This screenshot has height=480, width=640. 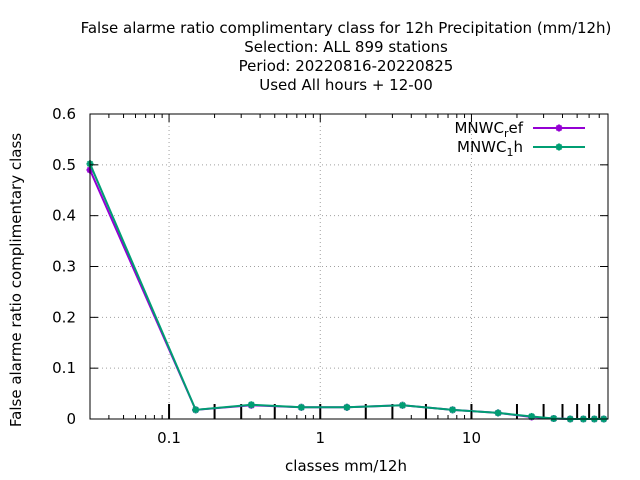 I want to click on y-tick-label: 0.2, so click(x=64, y=317).